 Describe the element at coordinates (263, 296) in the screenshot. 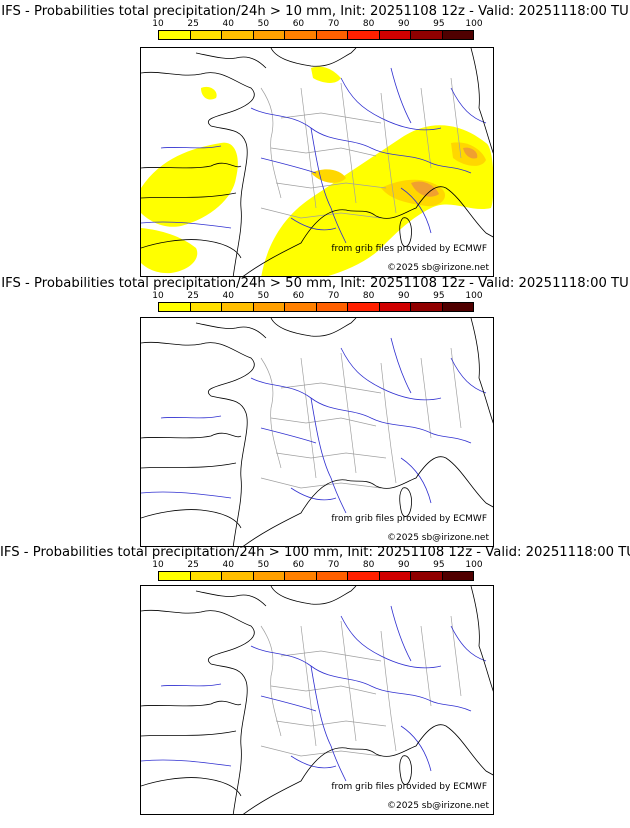

I see `colorbar-tick-label: 50` at that location.